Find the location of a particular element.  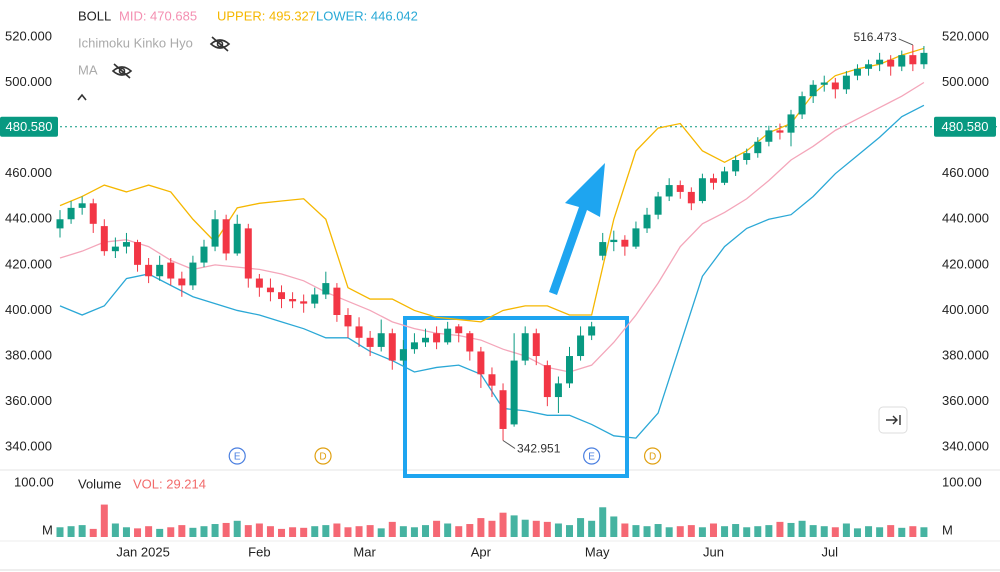

event-label: E is located at coordinates (237, 457).